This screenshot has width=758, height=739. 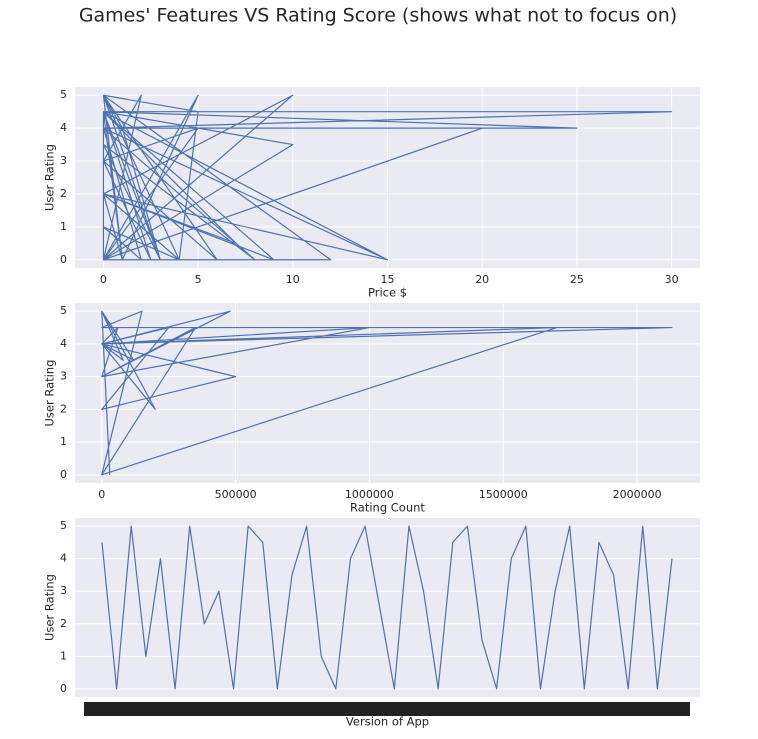 What do you see at coordinates (369, 494) in the screenshot?
I see `x-tick-label: 1000000` at bounding box center [369, 494].